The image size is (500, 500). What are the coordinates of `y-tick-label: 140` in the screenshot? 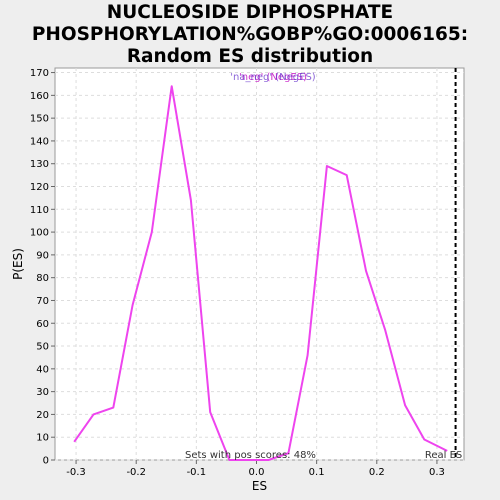 It's located at (39, 141).